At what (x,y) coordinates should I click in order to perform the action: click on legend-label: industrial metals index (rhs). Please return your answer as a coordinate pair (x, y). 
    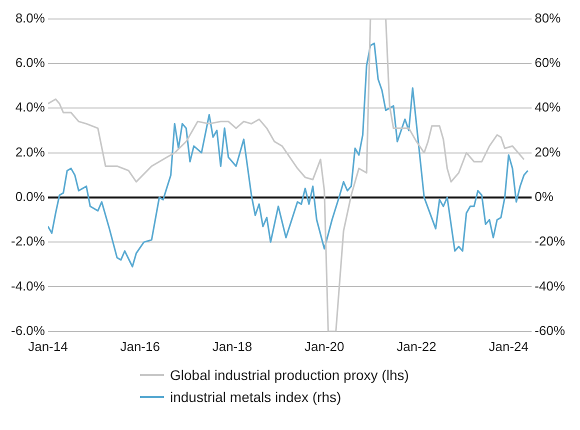
    Looking at the image, I should click on (256, 397).